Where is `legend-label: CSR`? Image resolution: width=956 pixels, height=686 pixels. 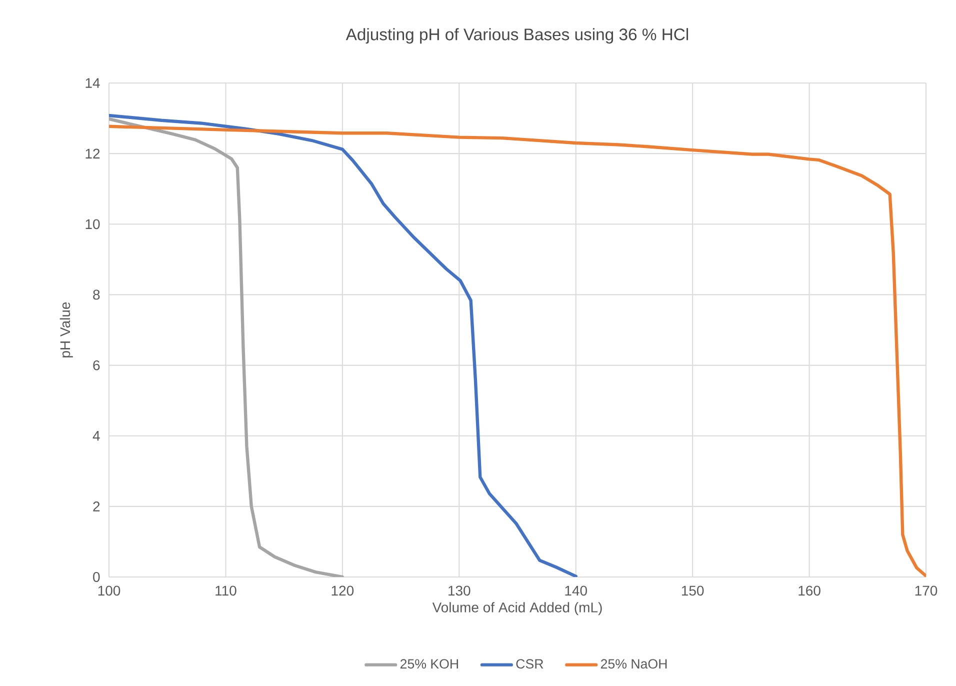 legend-label: CSR is located at coordinates (530, 664).